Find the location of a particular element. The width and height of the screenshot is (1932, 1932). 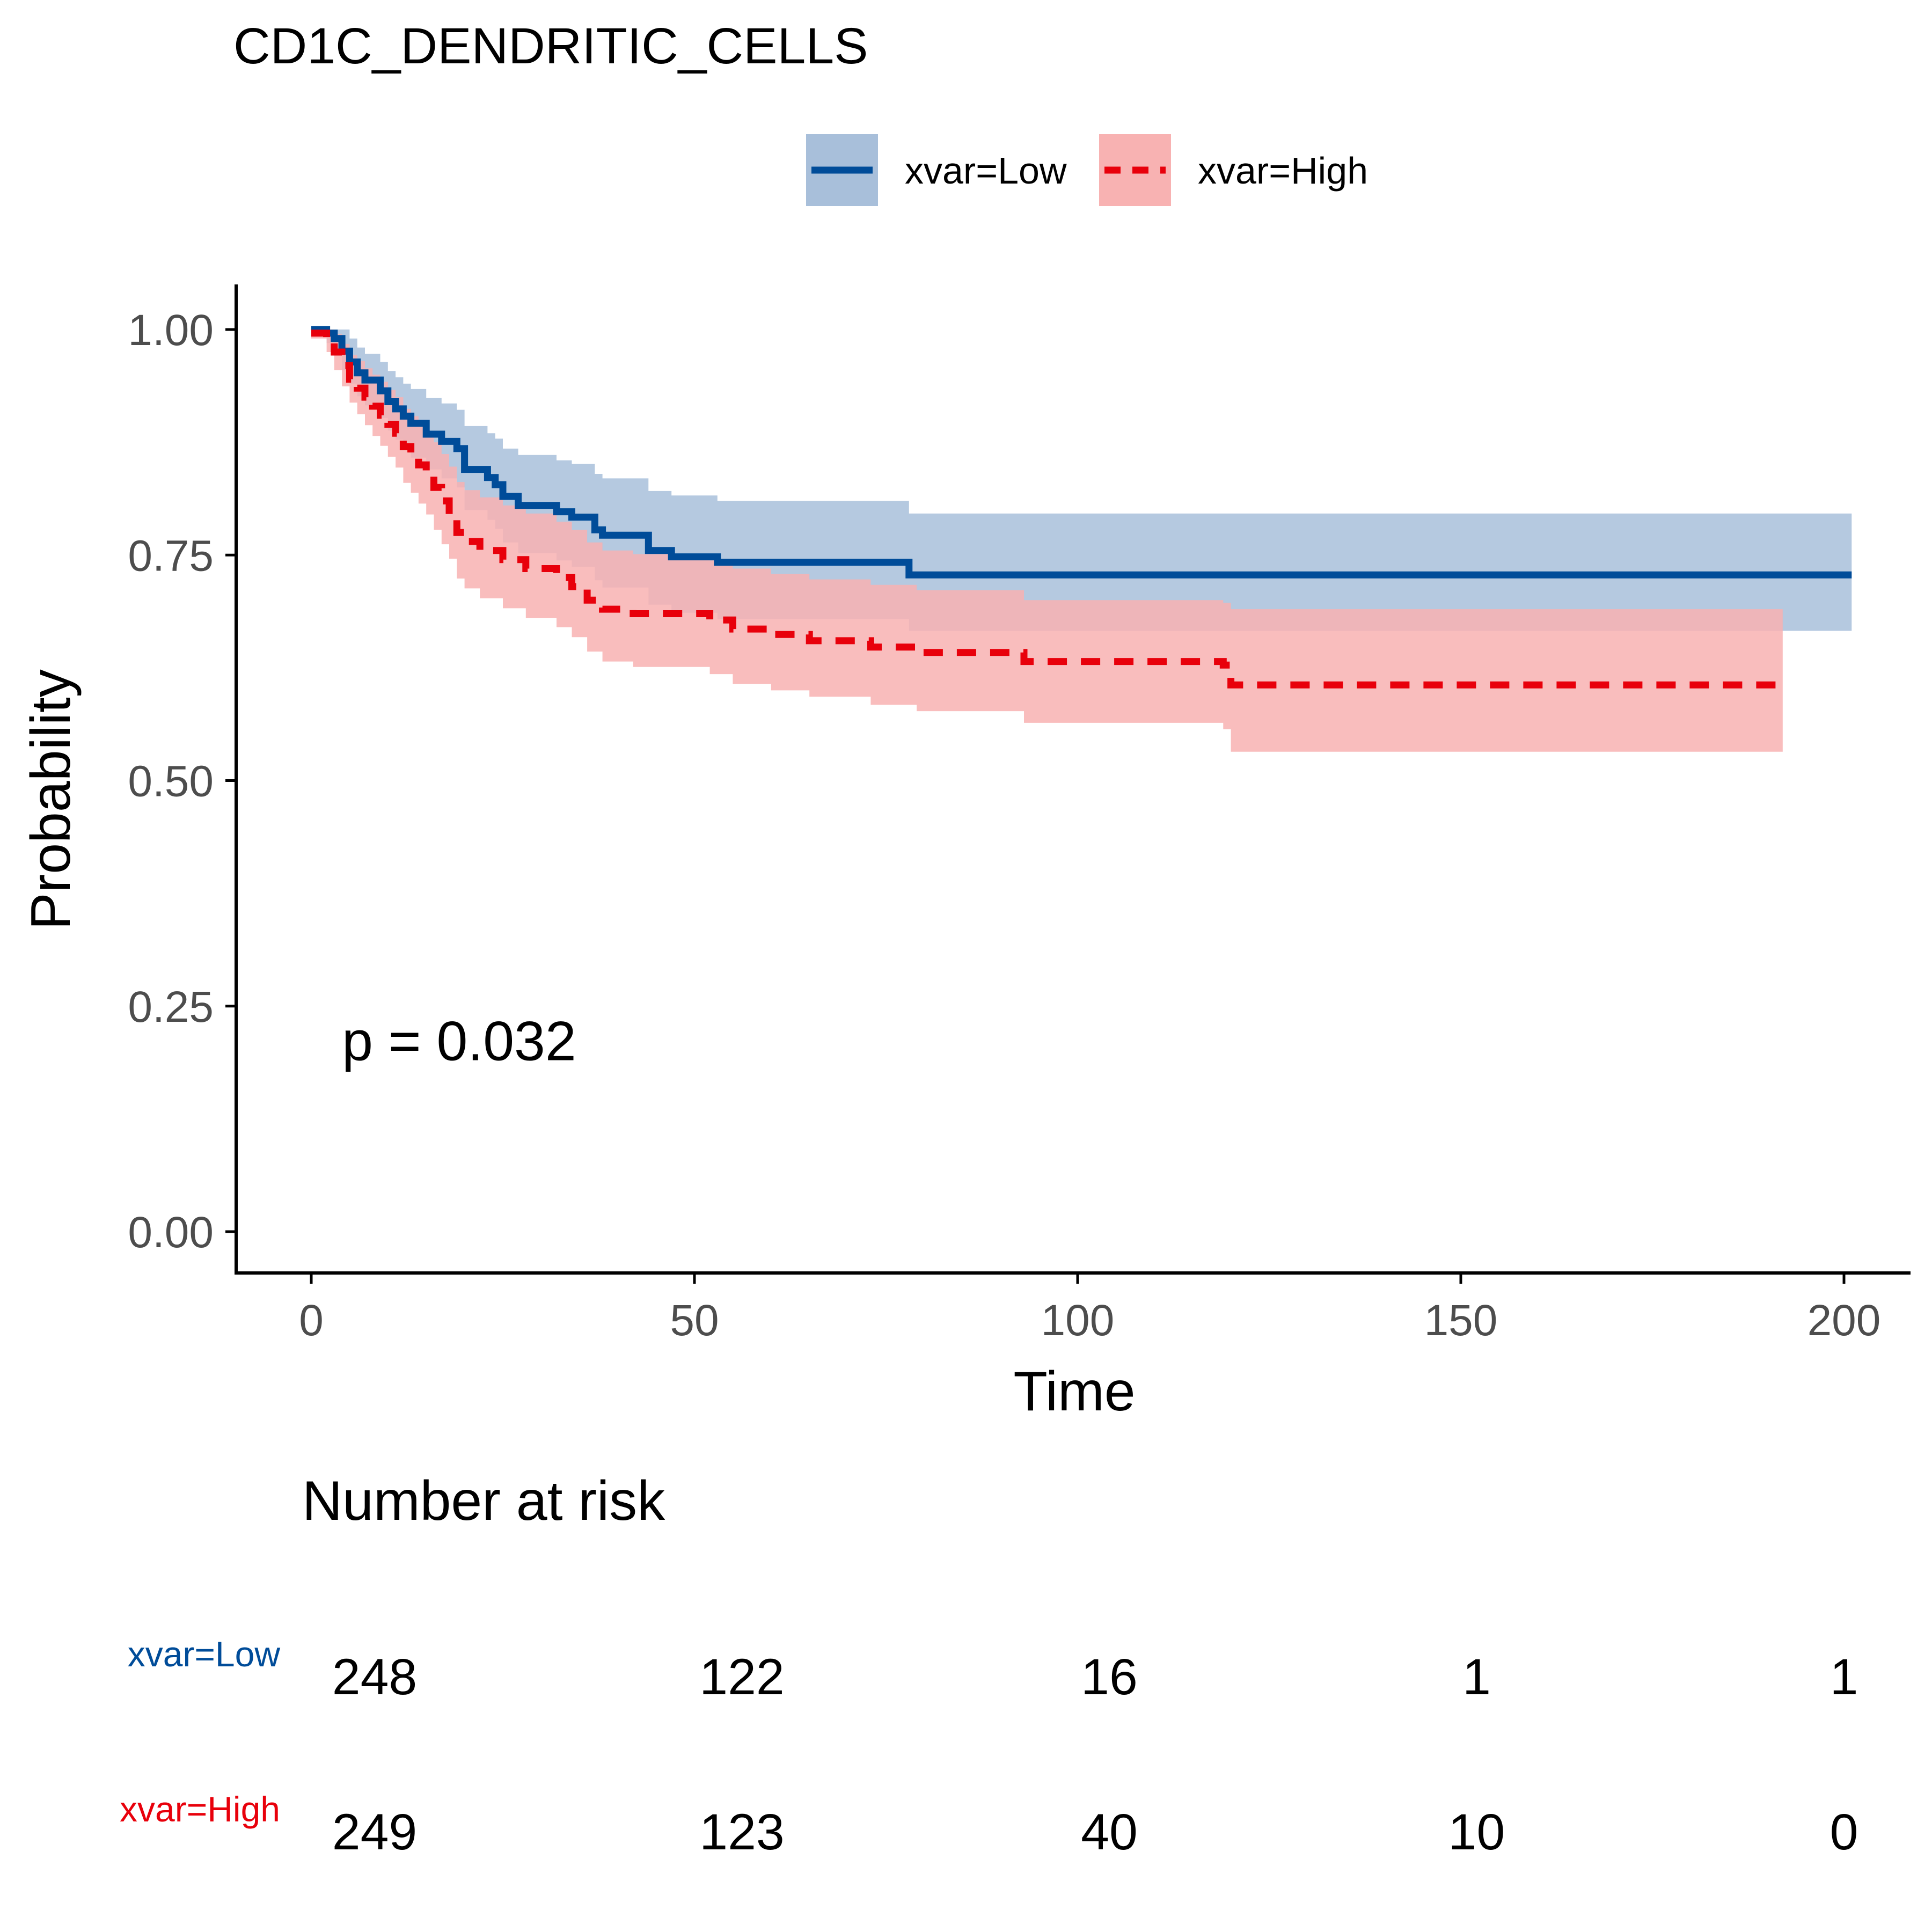

risk-value: 0 is located at coordinates (1844, 1832).